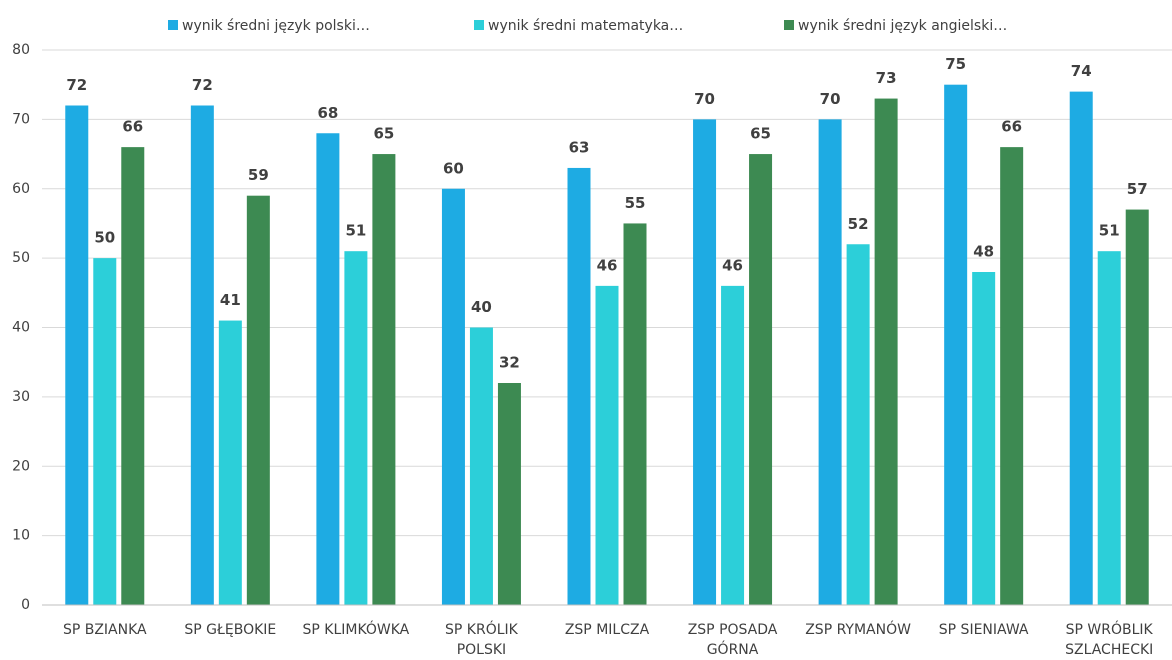 The height and width of the screenshot is (660, 1172). Describe the element at coordinates (1081, 71) in the screenshot. I see `data-label: 74` at that location.